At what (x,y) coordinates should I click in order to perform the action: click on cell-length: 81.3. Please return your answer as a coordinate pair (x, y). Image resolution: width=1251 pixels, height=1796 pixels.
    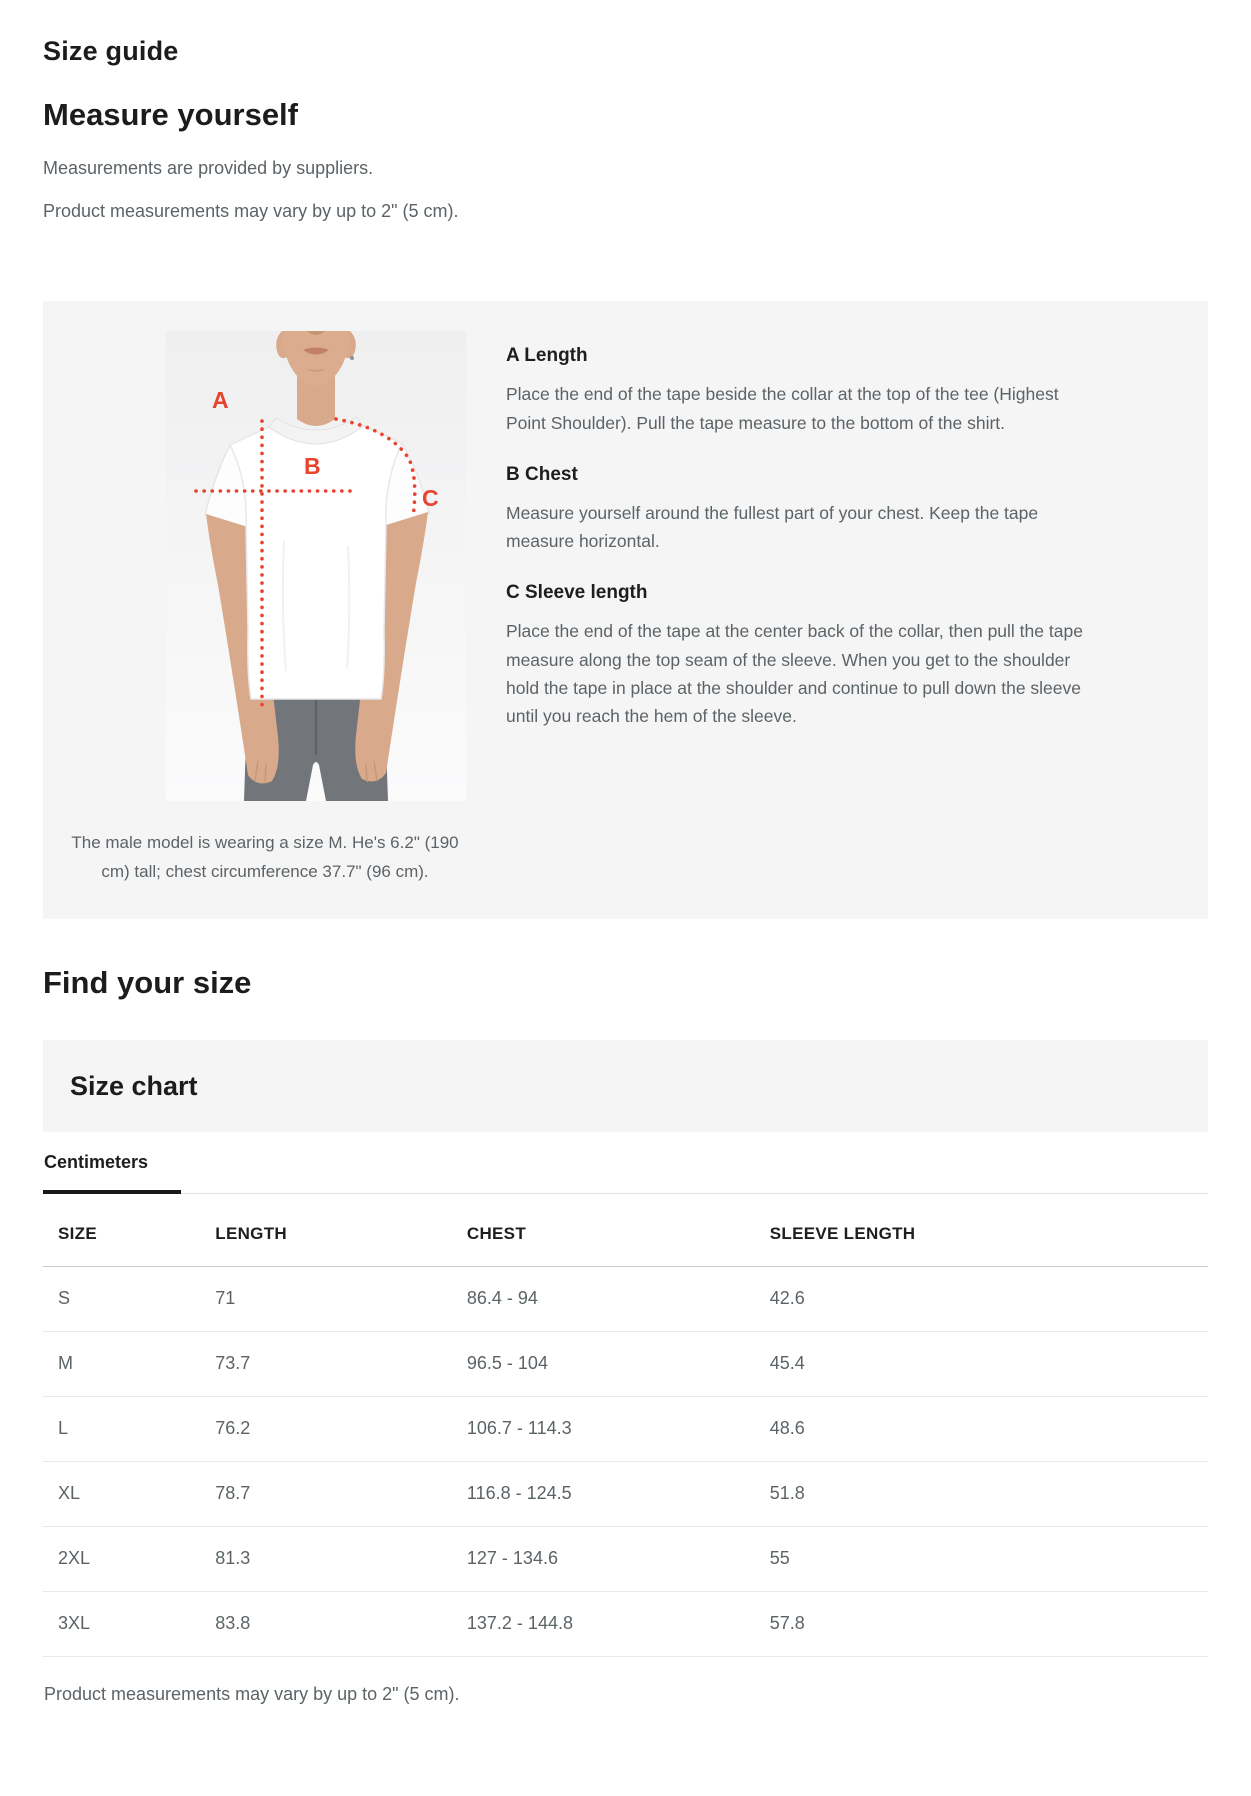
    Looking at the image, I should click on (326, 1559).